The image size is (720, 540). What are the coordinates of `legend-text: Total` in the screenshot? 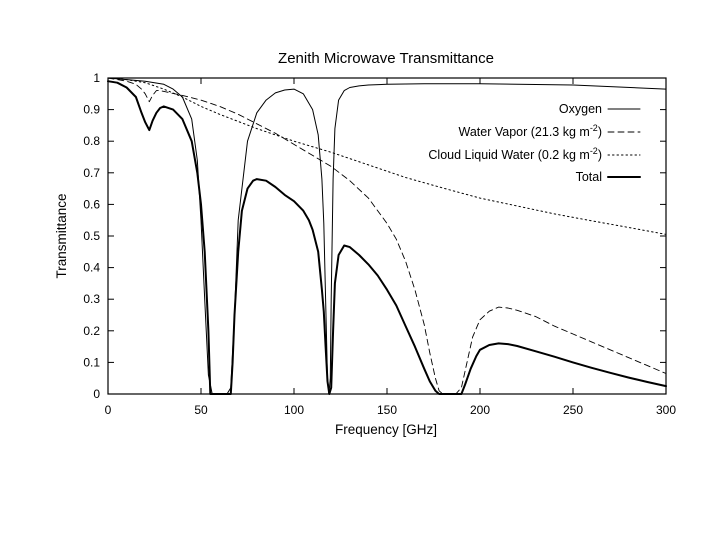 It's located at (589, 177).